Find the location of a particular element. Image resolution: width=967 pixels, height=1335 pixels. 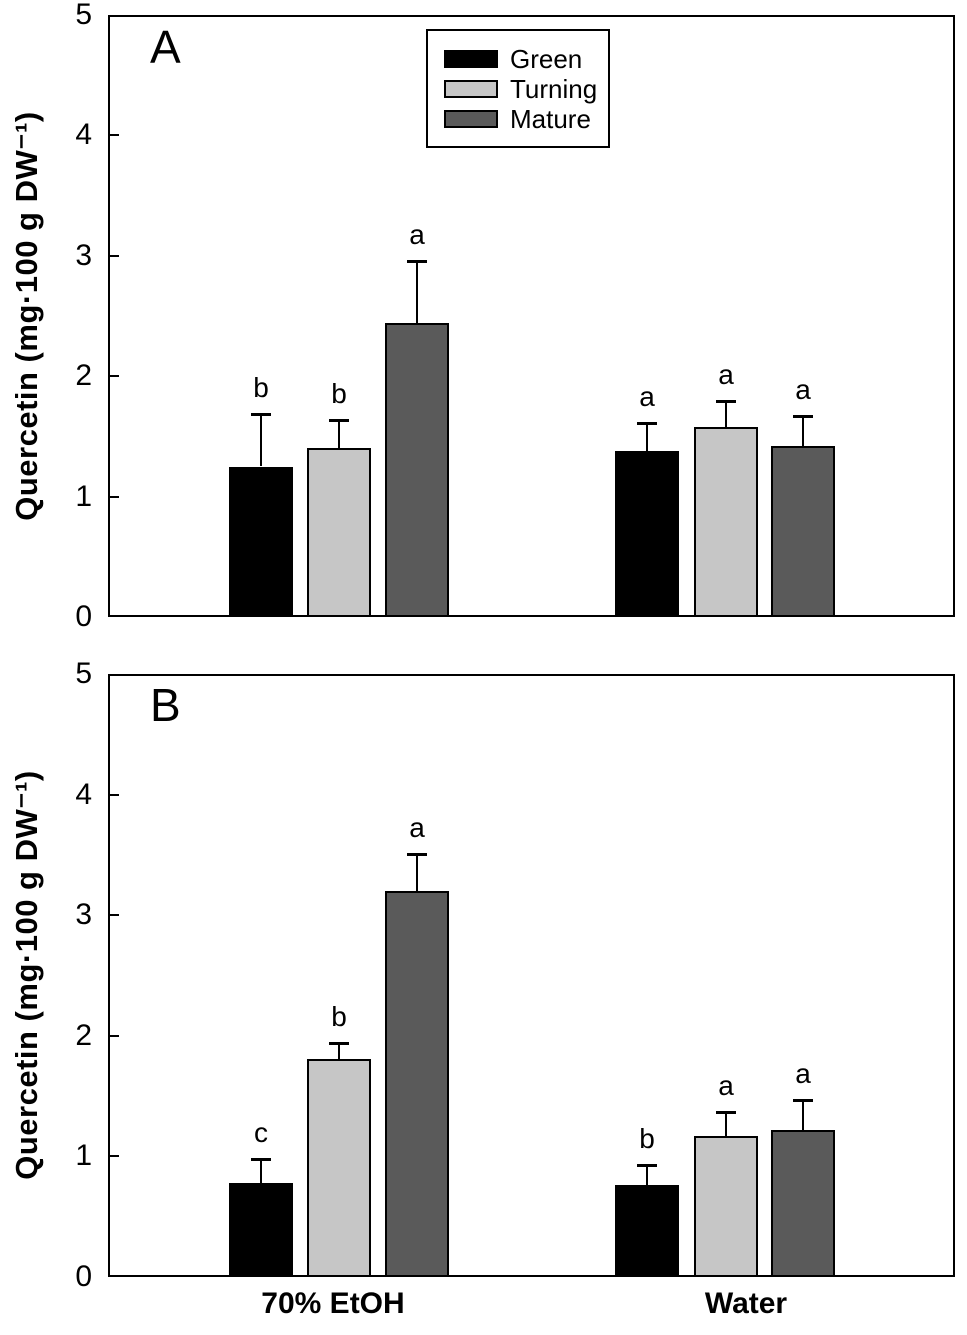

panel-b-letter: B is located at coordinates (165, 705).